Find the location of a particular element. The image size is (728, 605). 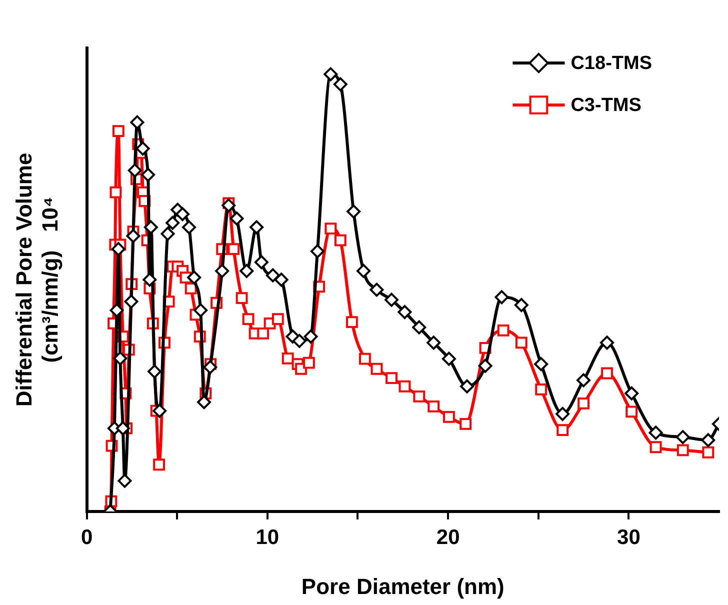

legend-label: C18-TMS is located at coordinates (611, 63).